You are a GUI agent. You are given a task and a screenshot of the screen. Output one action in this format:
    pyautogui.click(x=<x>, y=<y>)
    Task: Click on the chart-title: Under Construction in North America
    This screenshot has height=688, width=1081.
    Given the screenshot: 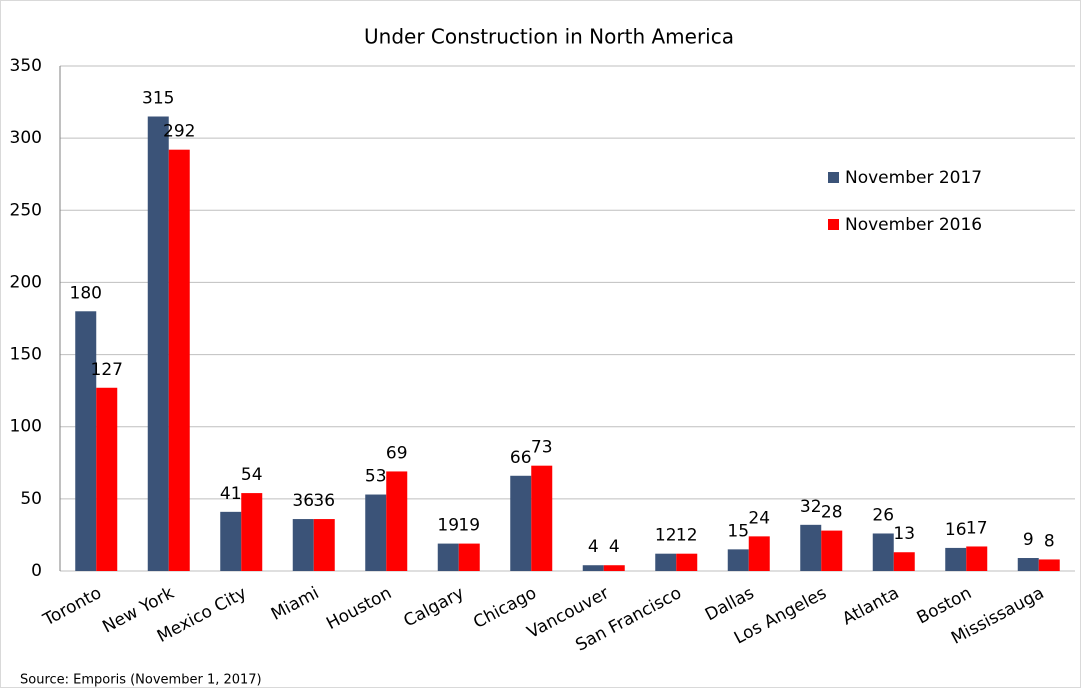 What is the action you would take?
    pyautogui.click(x=549, y=37)
    